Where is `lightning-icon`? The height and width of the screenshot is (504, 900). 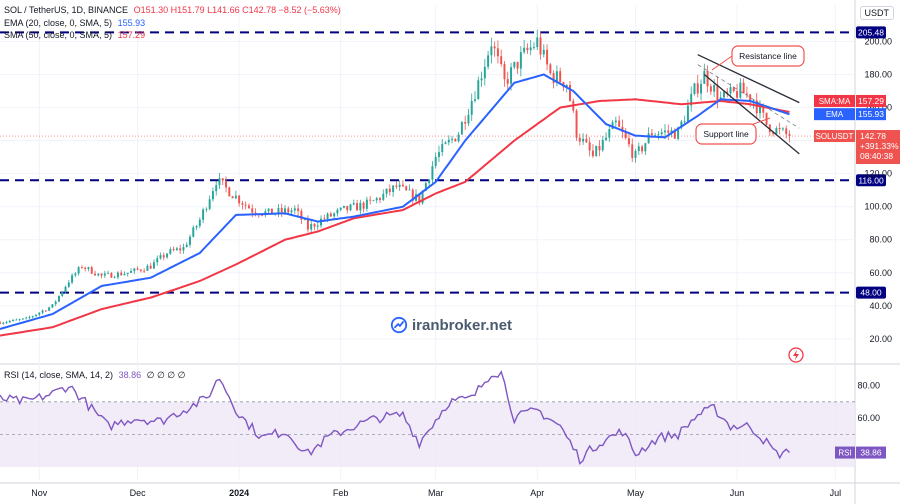 lightning-icon is located at coordinates (796, 355).